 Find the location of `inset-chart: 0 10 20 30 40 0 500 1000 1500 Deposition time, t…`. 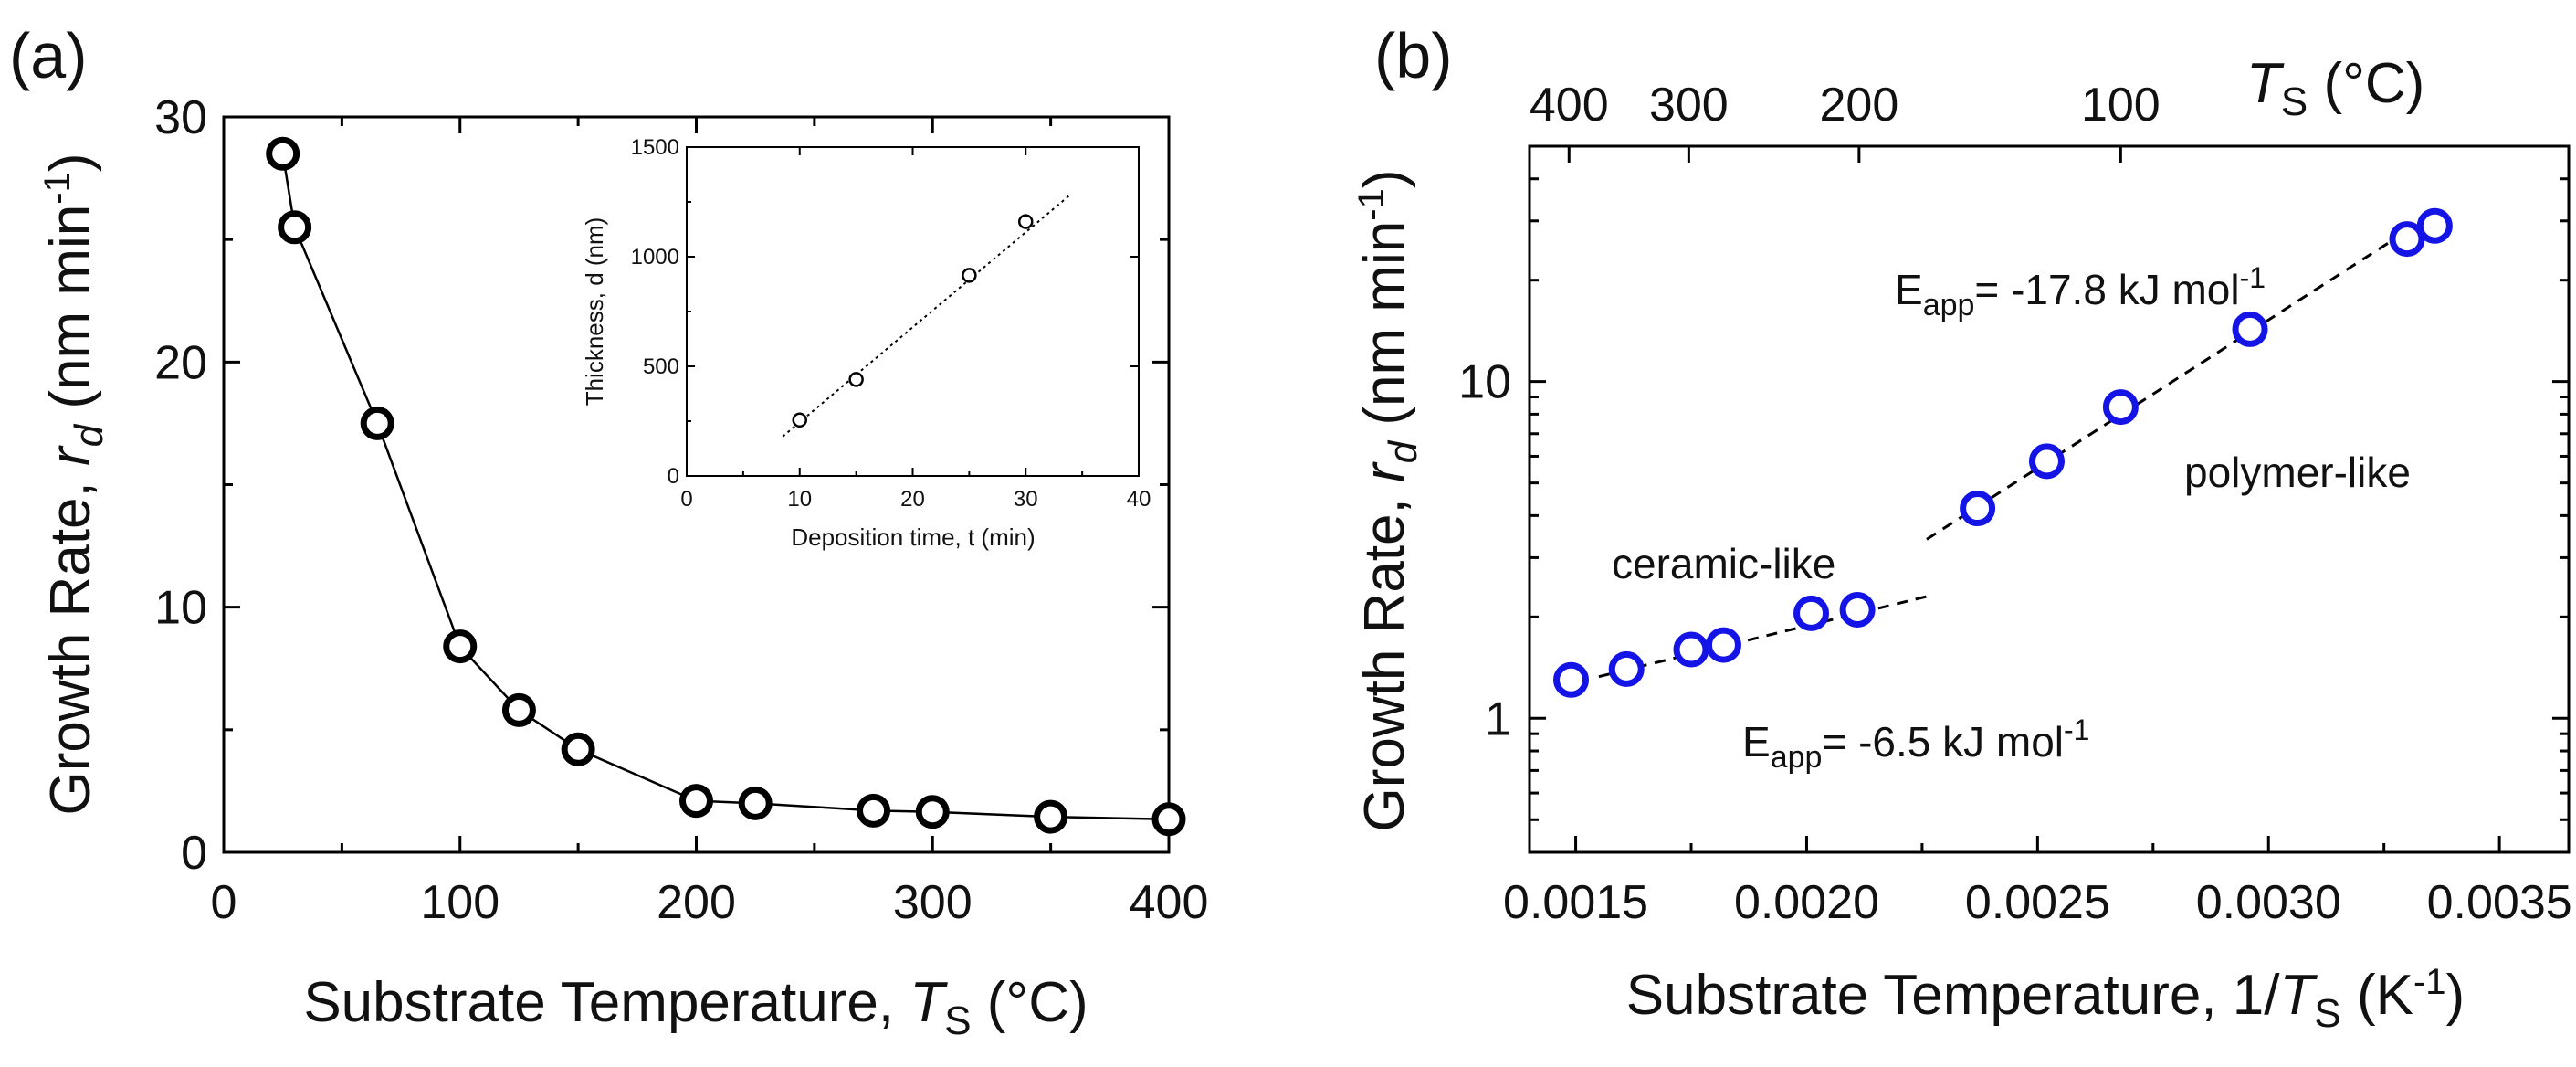

inset-chart: 0 10 20 30 40 0 500 1000 1500 Deposition time, t… is located at coordinates (866, 343).